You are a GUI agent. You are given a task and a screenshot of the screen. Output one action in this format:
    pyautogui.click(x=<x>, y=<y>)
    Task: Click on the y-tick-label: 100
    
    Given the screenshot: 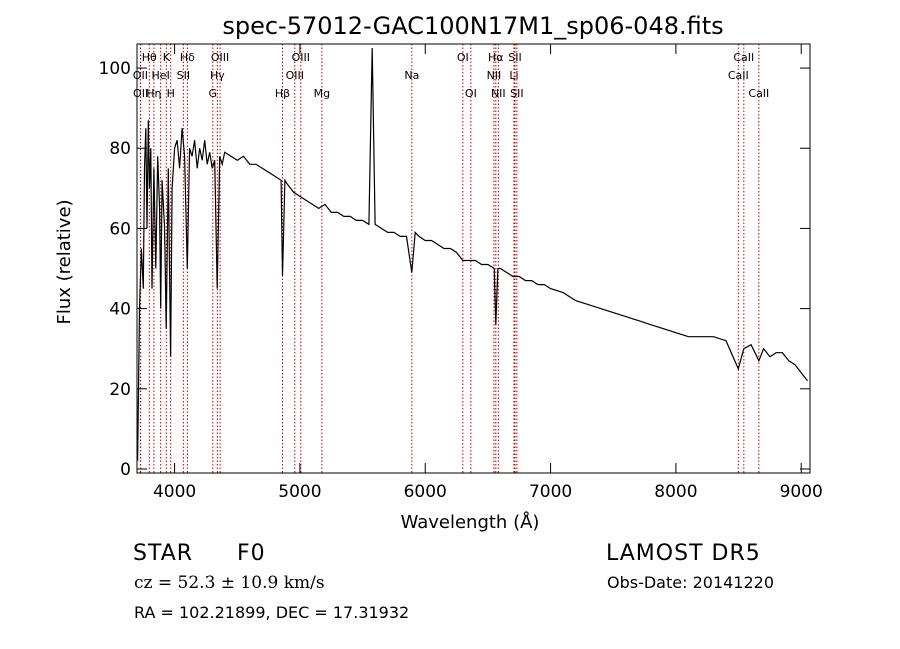 What is the action you would take?
    pyautogui.click(x=115, y=69)
    